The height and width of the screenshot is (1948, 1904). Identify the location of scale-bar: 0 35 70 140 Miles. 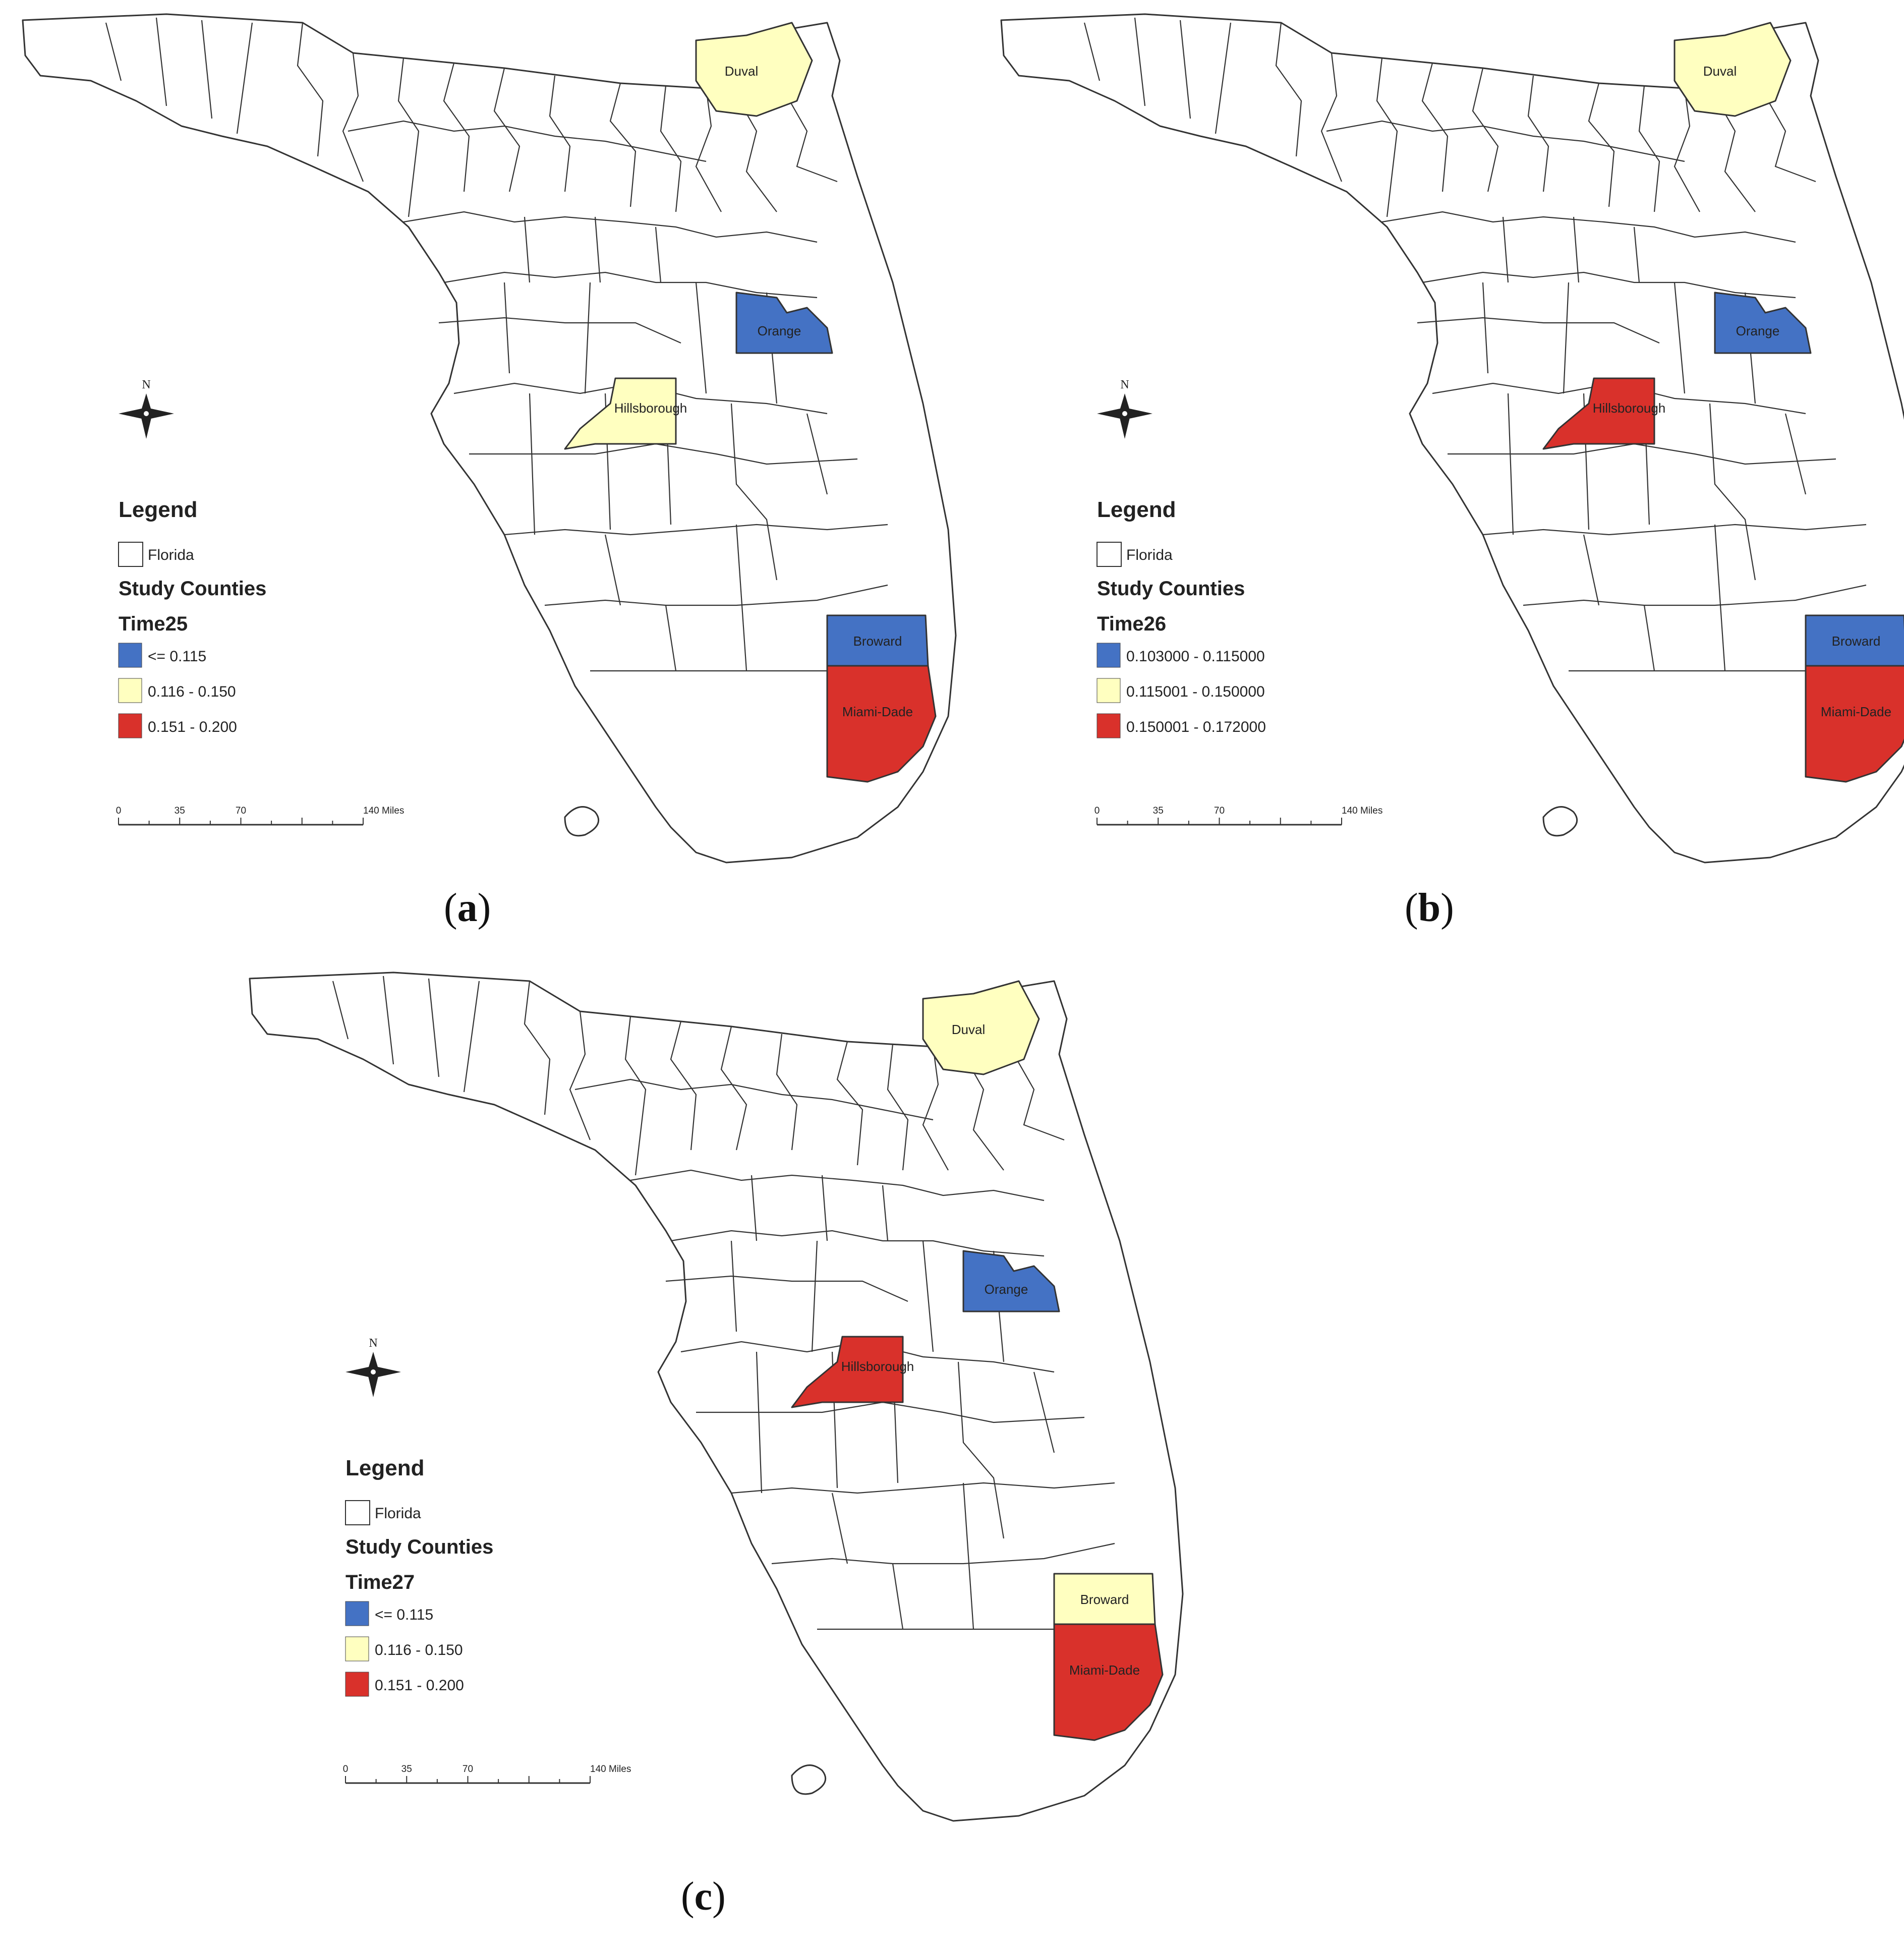
(260, 816).